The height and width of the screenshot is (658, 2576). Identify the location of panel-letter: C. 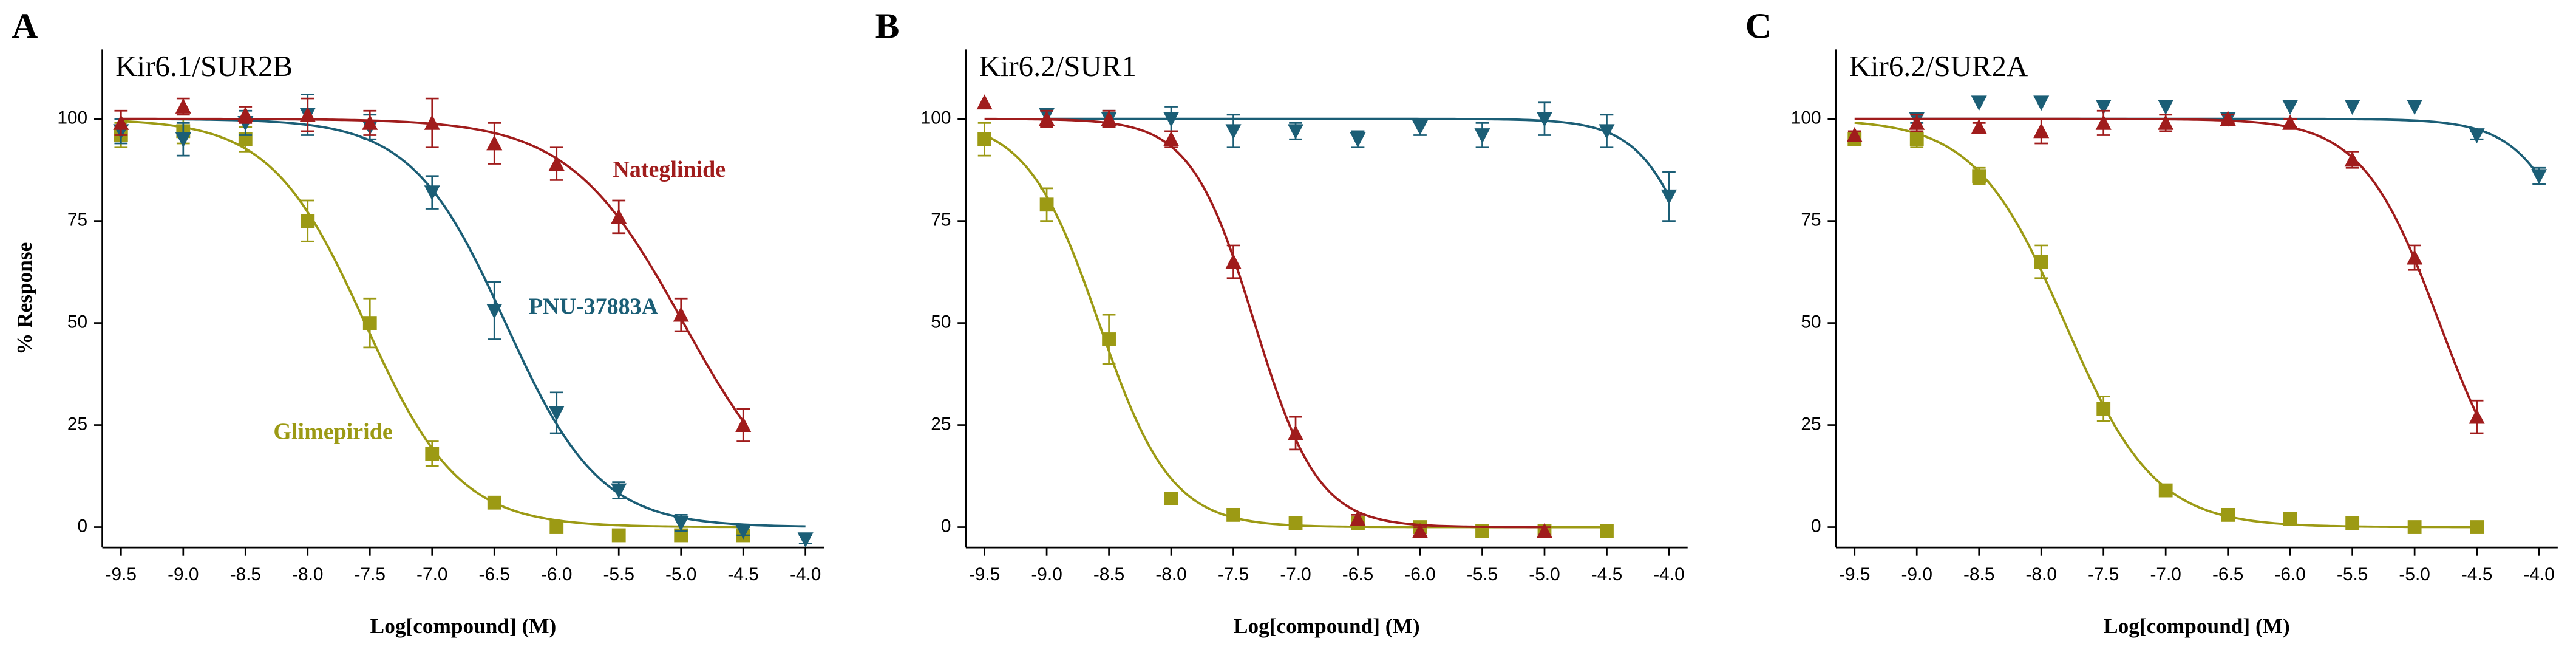
(1758, 26).